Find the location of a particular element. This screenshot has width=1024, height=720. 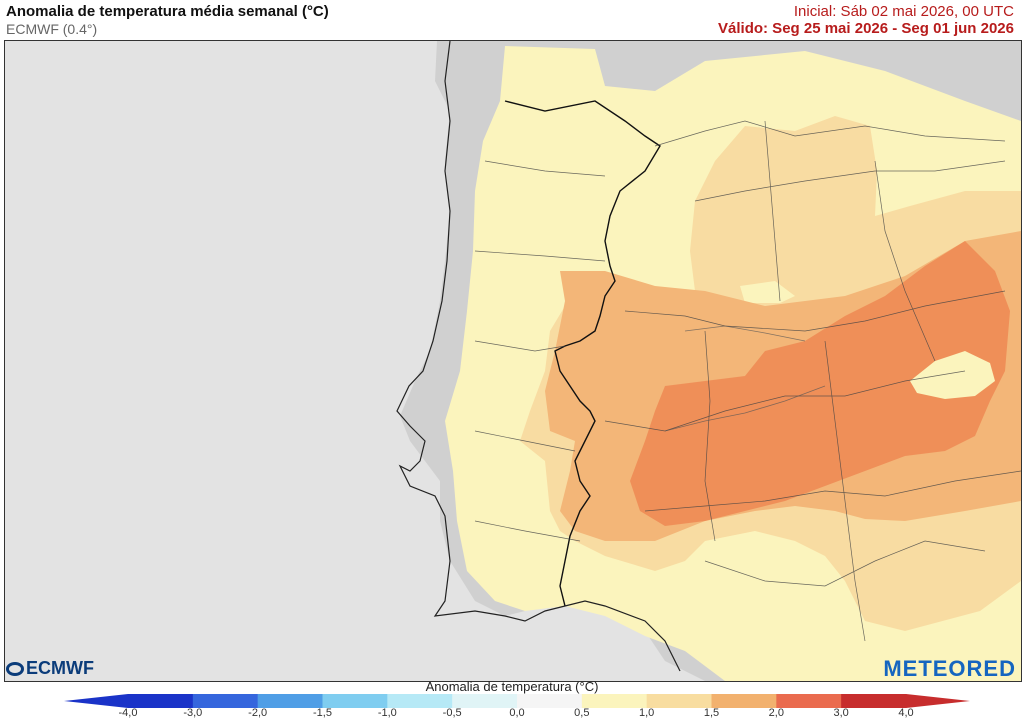

legend-tick-label: -1,5 is located at coordinates (322, 713).